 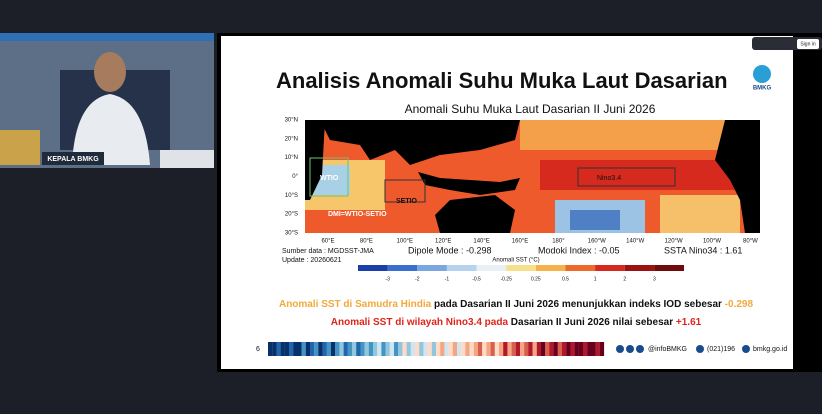 I want to click on lon-label: 100°W, so click(x=712, y=242).